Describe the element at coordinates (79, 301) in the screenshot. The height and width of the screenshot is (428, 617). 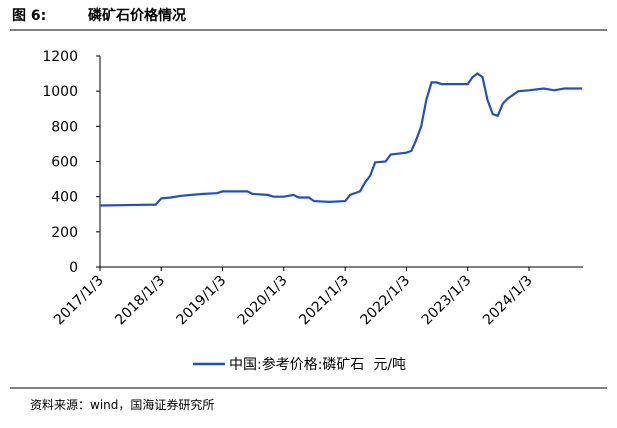
I see `x-tick-label: 2017/1/3` at that location.